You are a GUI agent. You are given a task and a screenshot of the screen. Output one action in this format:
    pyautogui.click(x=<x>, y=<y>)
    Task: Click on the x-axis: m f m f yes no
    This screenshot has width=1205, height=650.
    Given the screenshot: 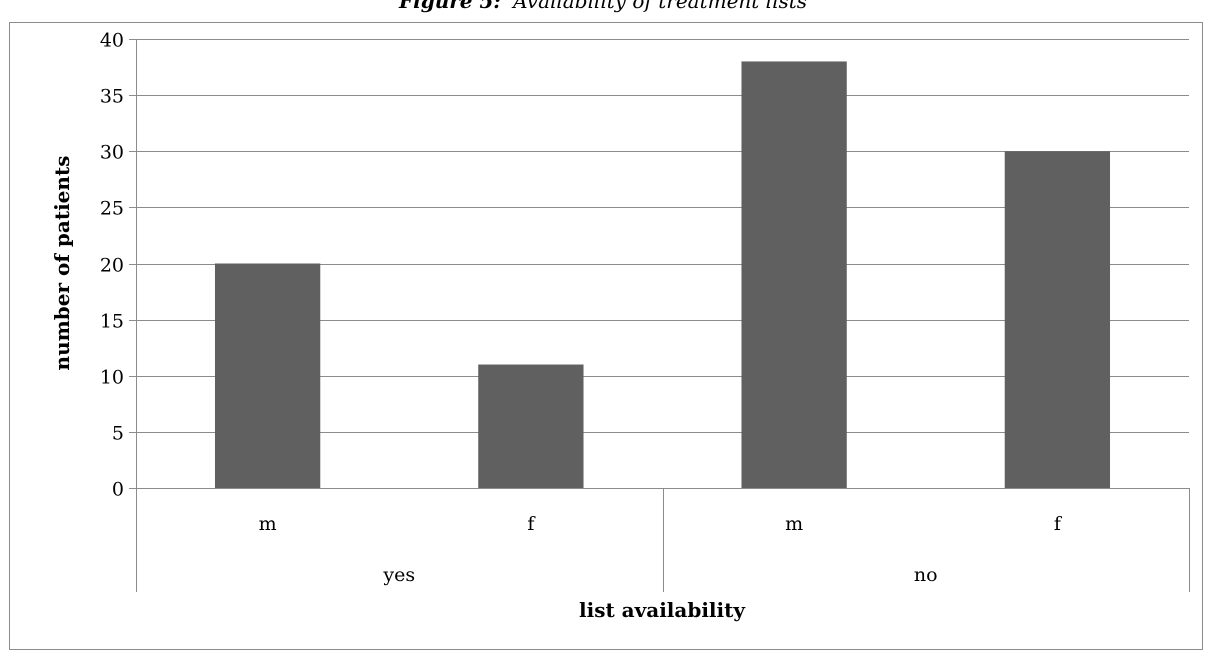 What is the action you would take?
    pyautogui.click(x=663, y=540)
    